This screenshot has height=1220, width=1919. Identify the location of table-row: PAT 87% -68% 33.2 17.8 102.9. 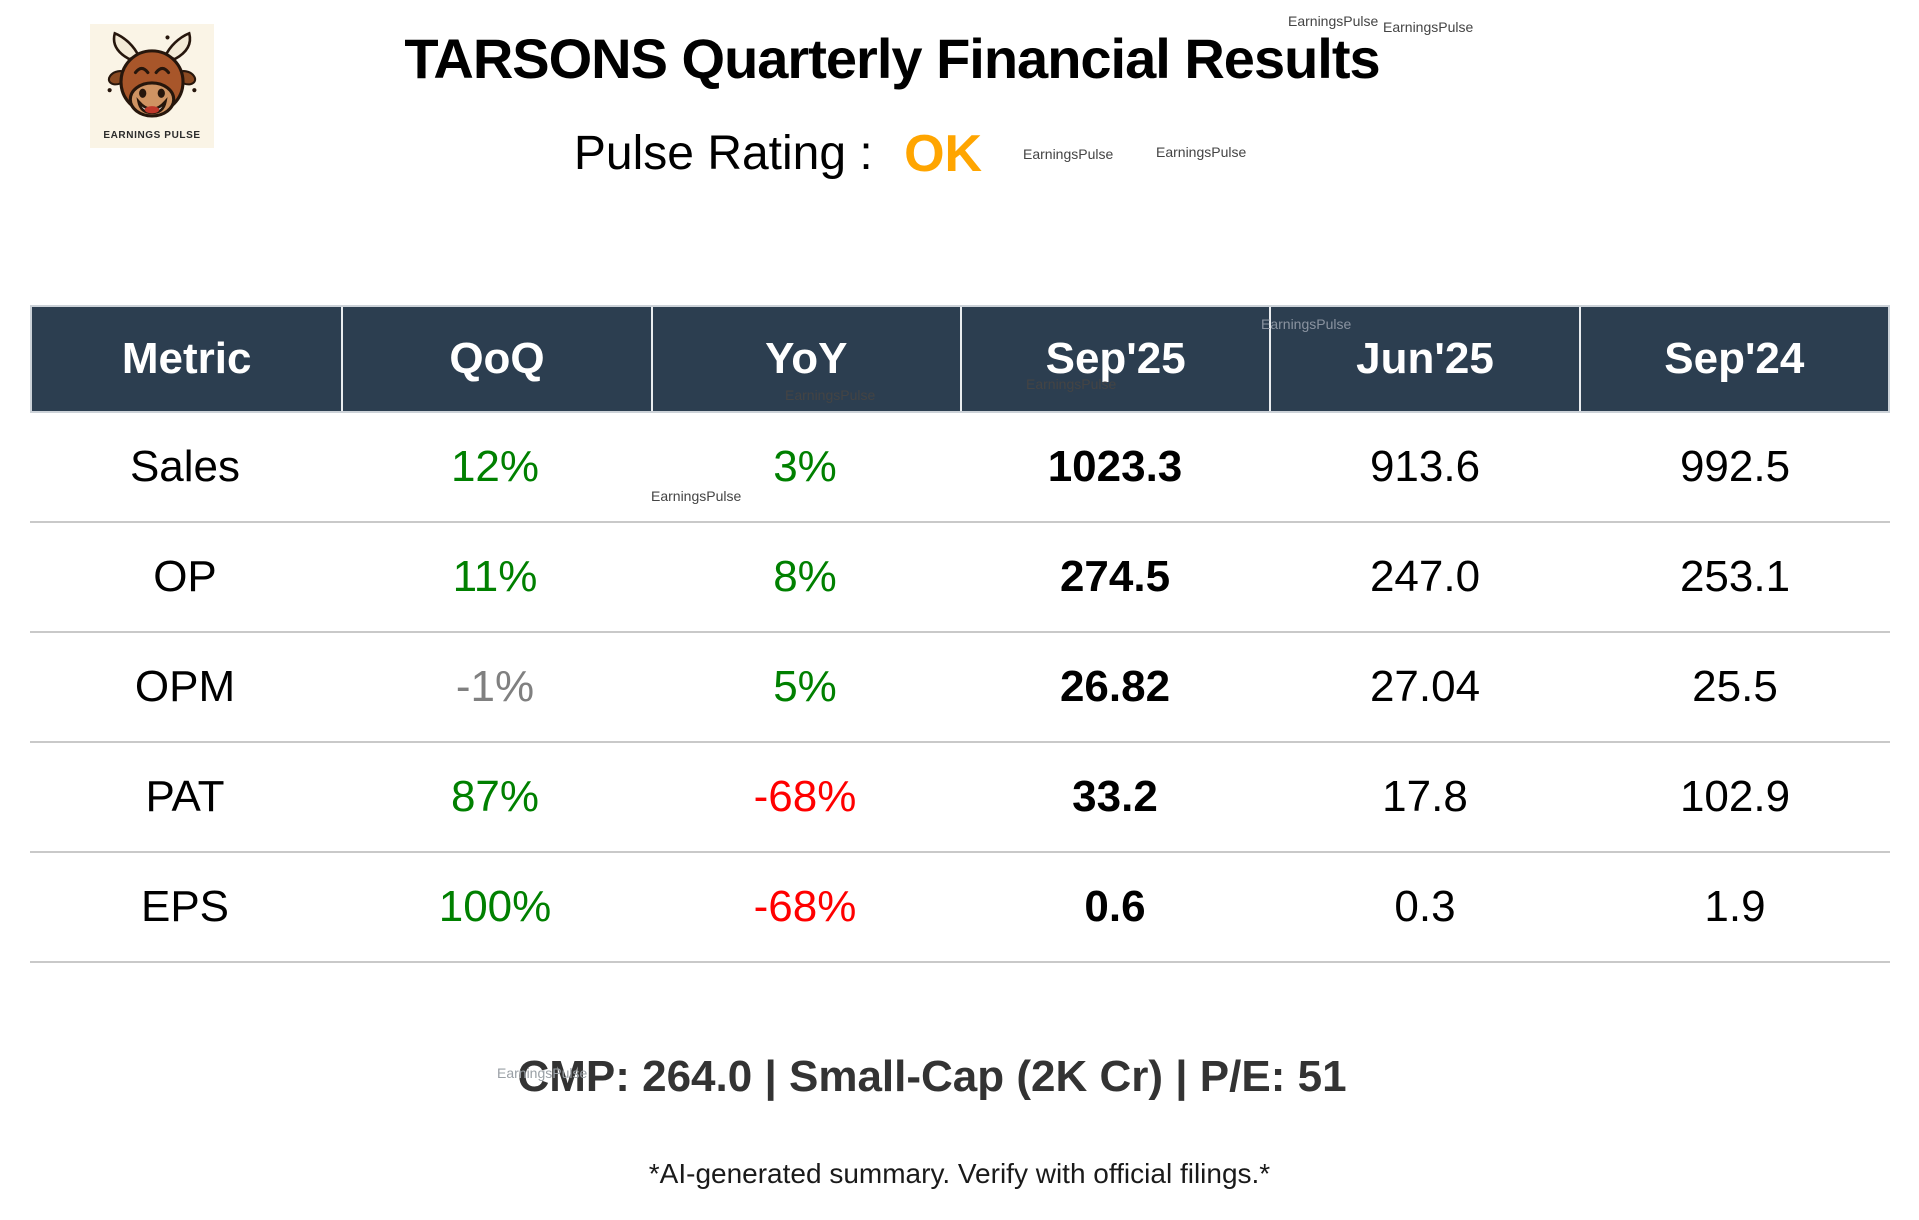
(960, 798).